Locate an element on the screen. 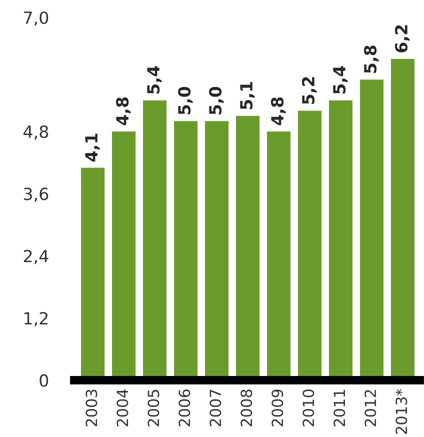 This screenshot has height=437, width=424. y-tick-label: 4,8 is located at coordinates (36, 132).